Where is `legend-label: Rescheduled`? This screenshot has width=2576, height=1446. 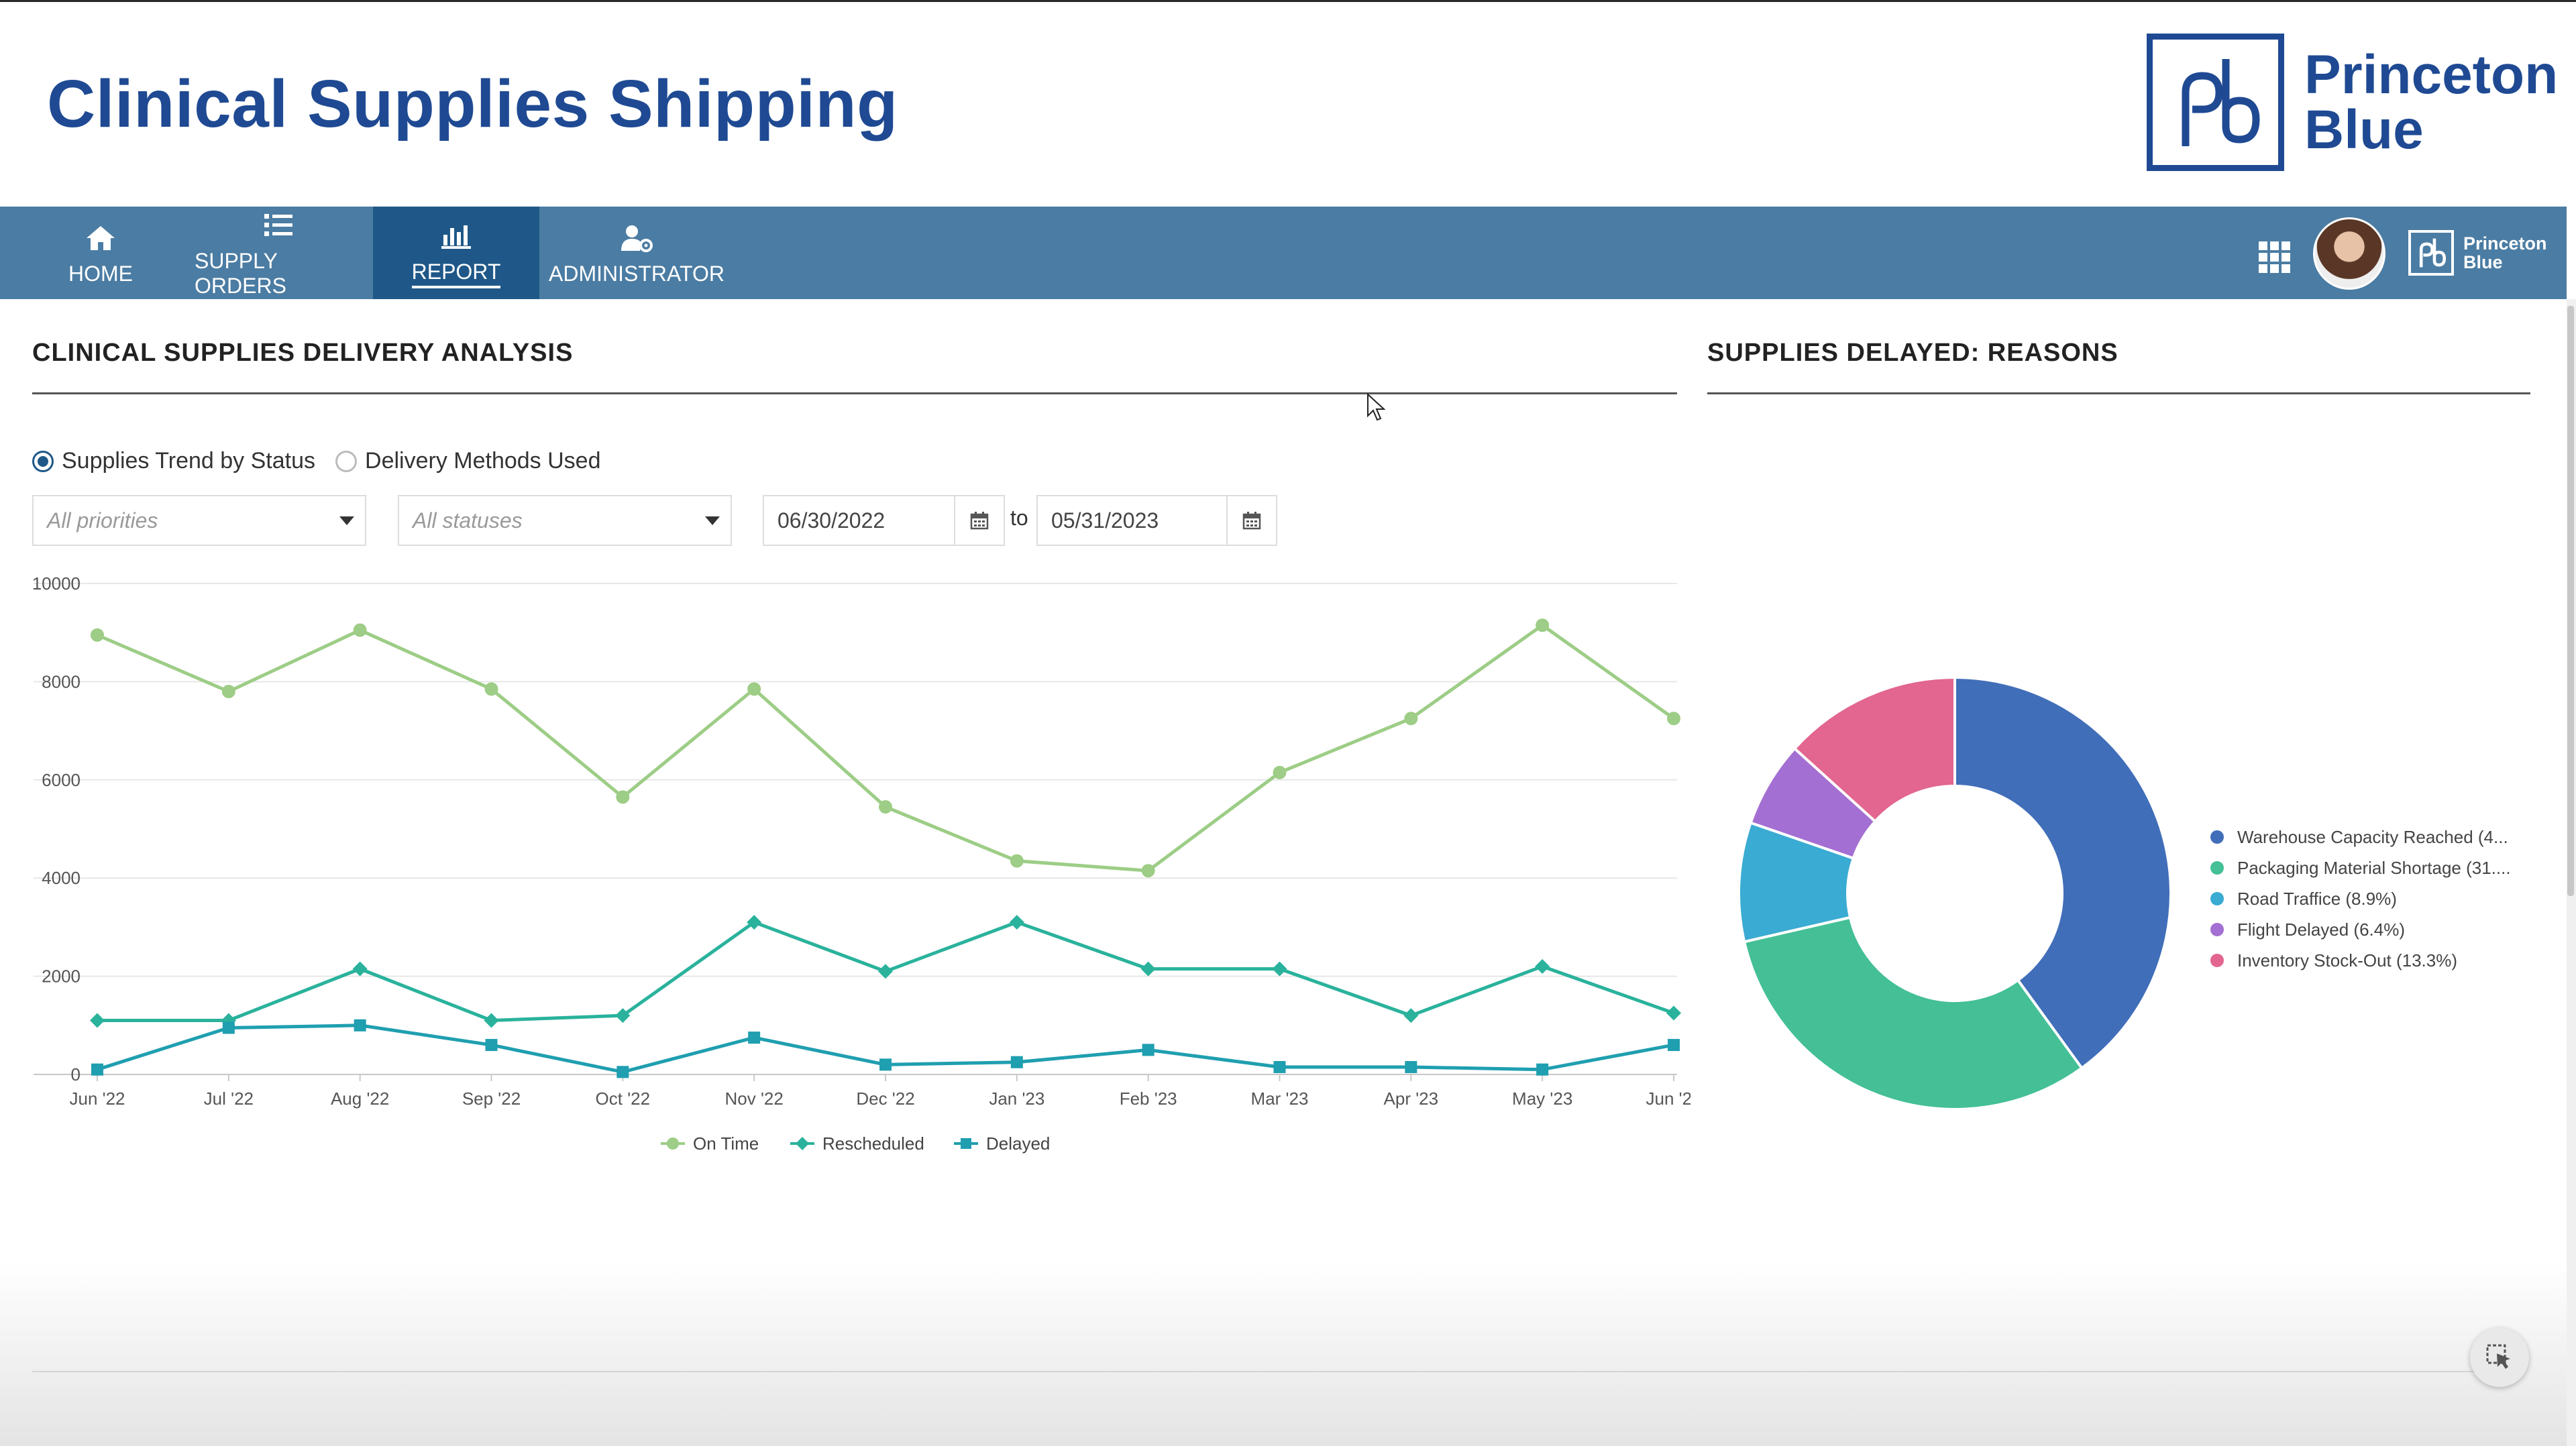 legend-label: Rescheduled is located at coordinates (873, 1143).